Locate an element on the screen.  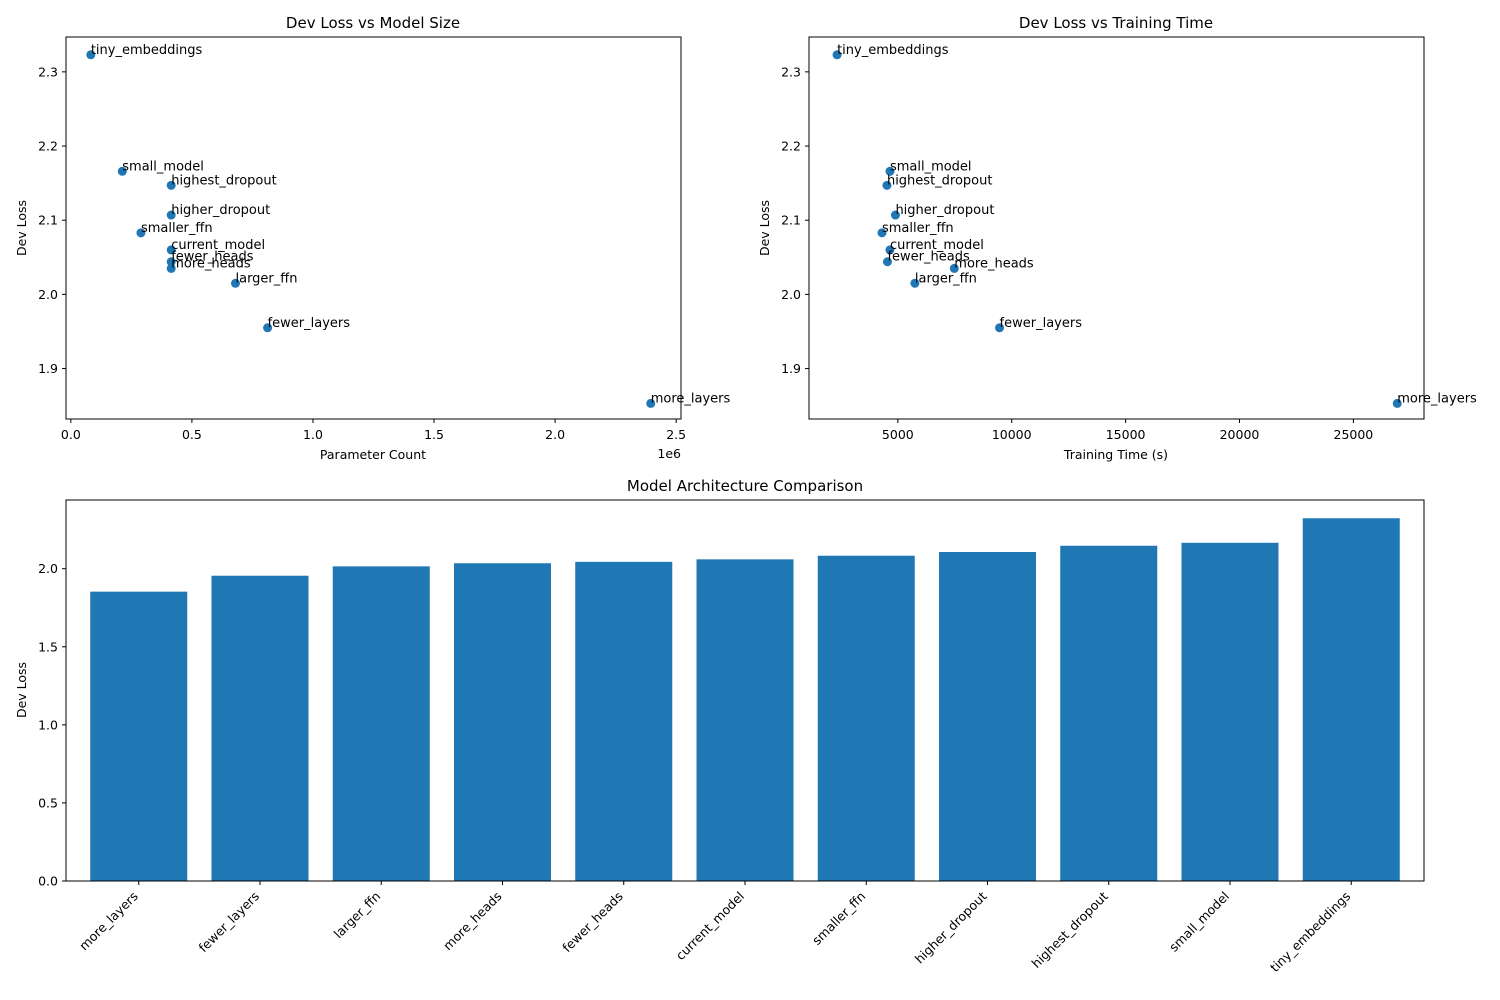
x-tick-label: highest_dropout is located at coordinates (1070, 929).